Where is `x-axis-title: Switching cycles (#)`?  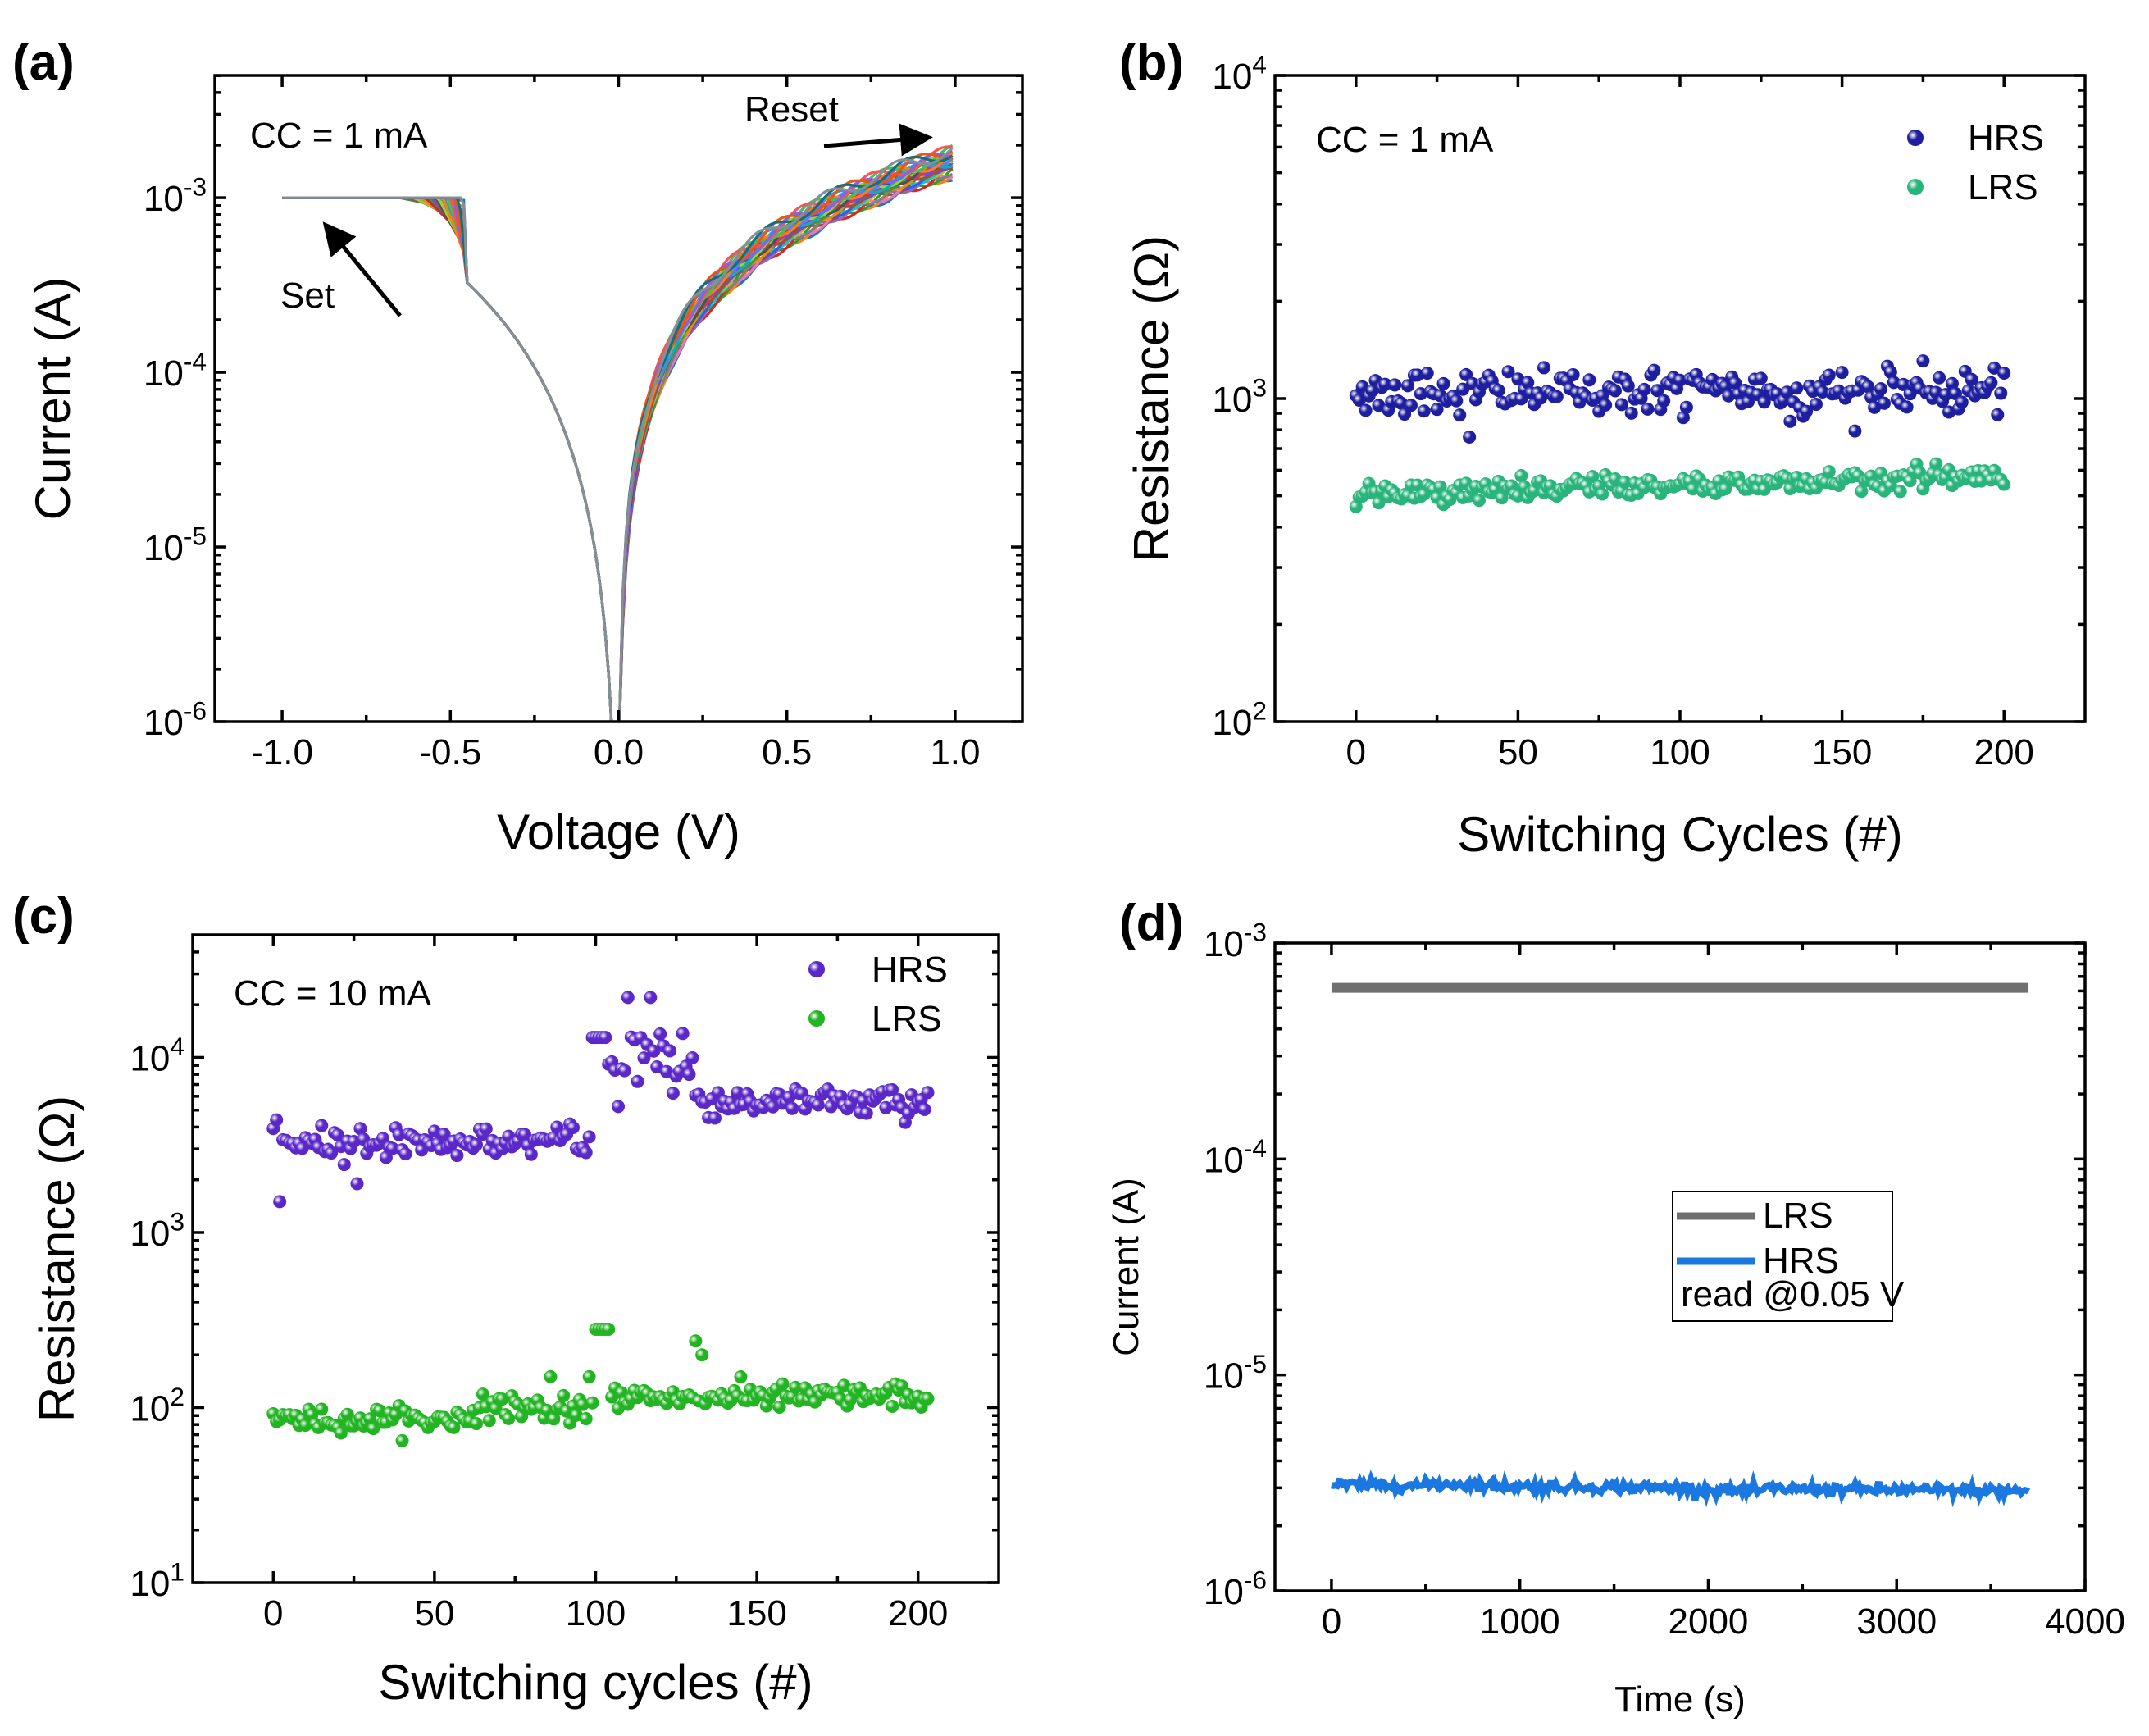 x-axis-title: Switching cycles (#) is located at coordinates (595, 1682).